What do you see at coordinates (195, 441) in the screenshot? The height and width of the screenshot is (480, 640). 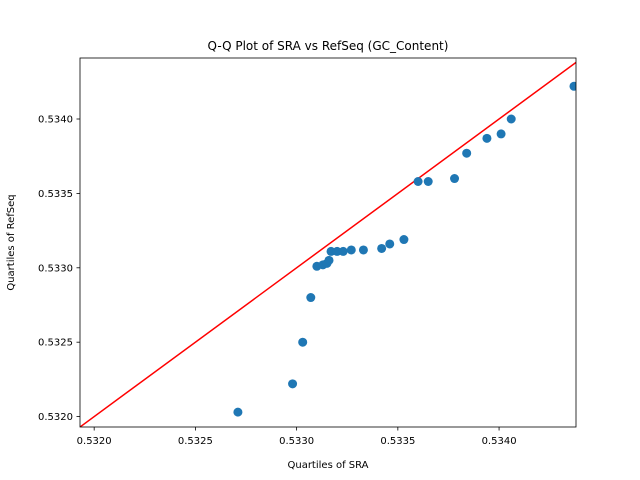 I see `x-tick-label: 0.5325` at bounding box center [195, 441].